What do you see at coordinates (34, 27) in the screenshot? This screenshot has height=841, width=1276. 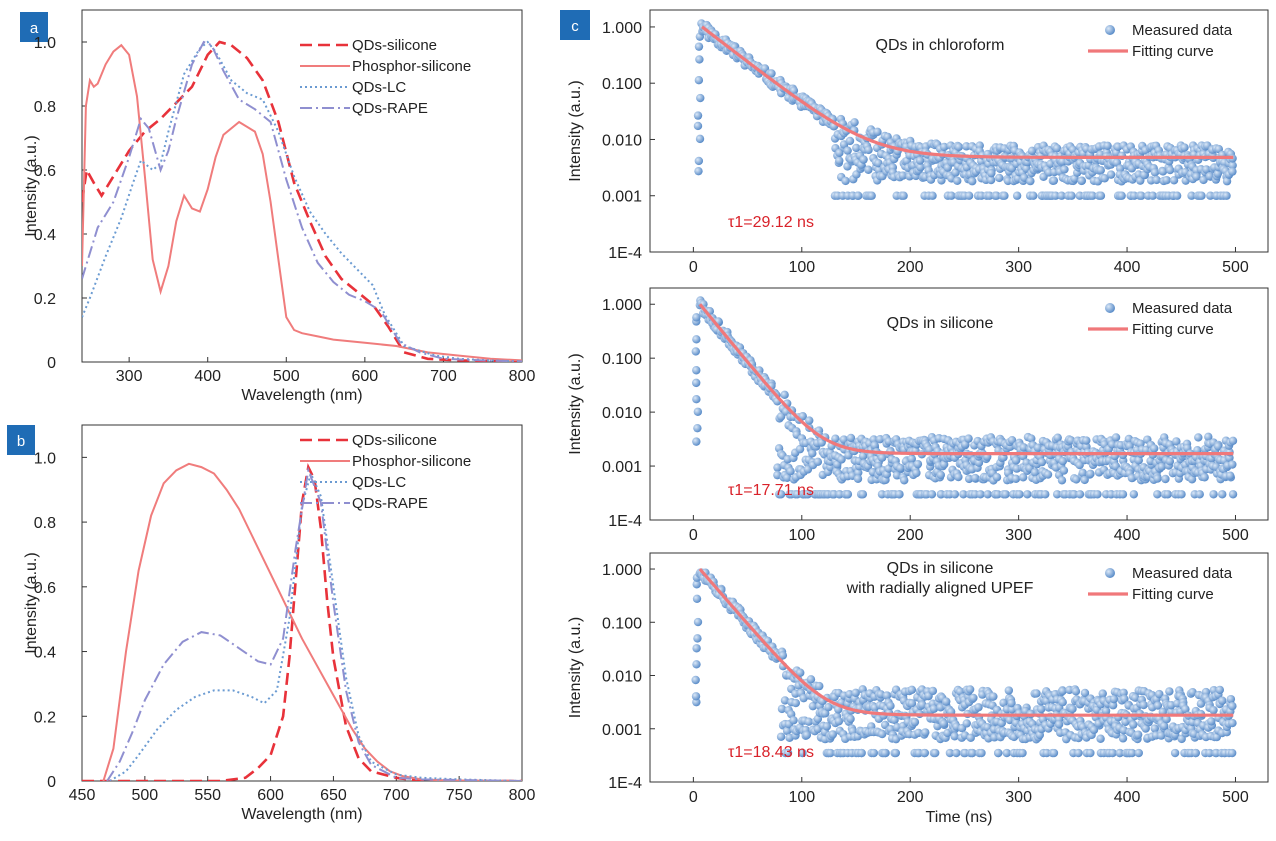 I see `panel-a-badge` at bounding box center [34, 27].